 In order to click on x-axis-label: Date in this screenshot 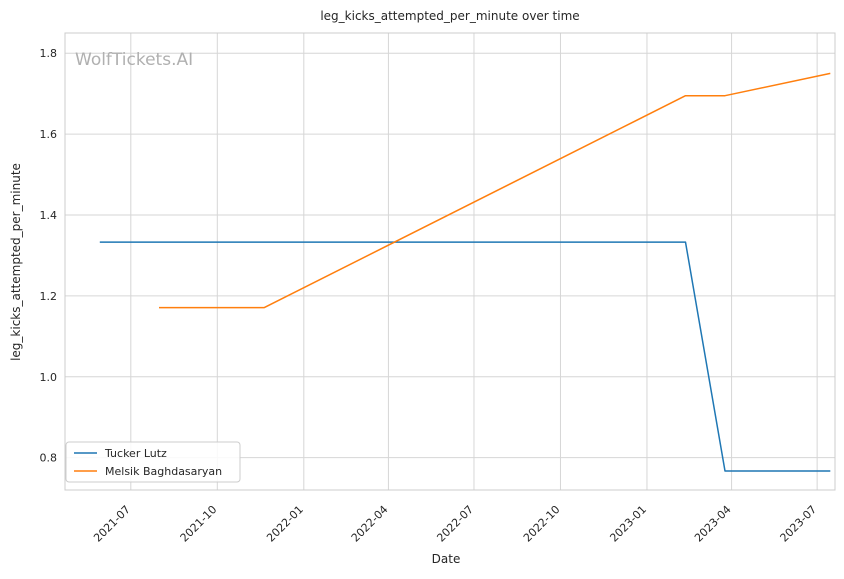, I will do `click(446, 559)`.